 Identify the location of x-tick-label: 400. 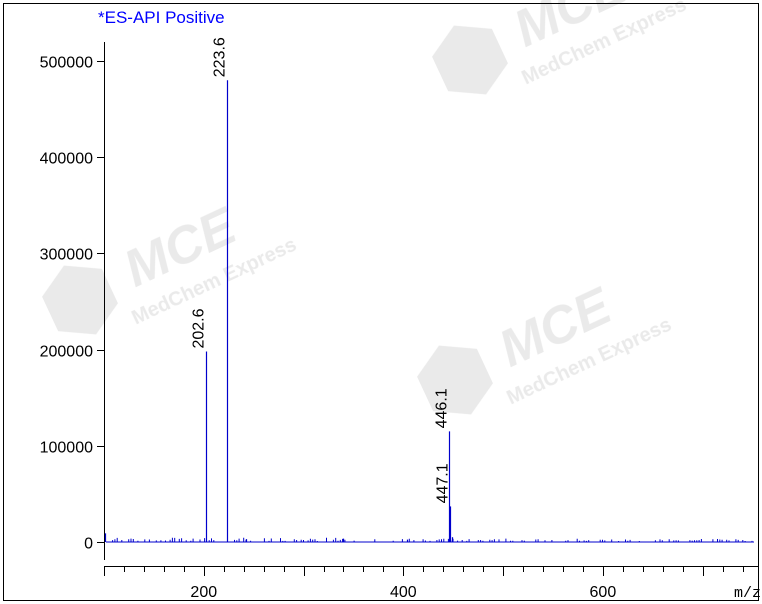
(403, 592).